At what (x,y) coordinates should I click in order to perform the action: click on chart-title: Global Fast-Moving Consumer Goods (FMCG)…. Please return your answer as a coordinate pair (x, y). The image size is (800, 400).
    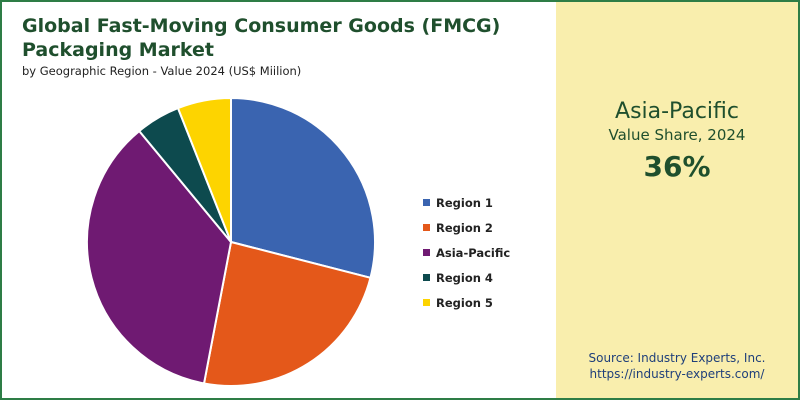
    Looking at the image, I should click on (261, 38).